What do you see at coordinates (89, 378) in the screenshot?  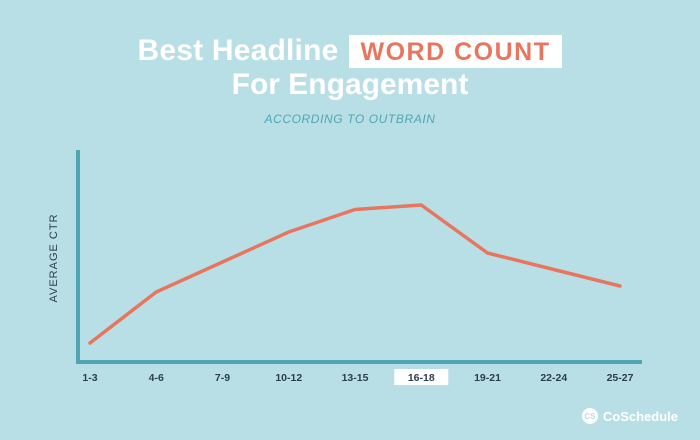 I see `x-tick-label: 1-3` at bounding box center [89, 378].